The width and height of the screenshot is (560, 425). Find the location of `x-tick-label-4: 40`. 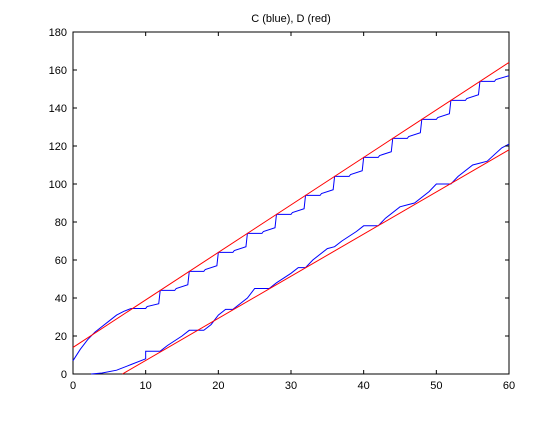

x-tick-label-4: 40 is located at coordinates (364, 386).